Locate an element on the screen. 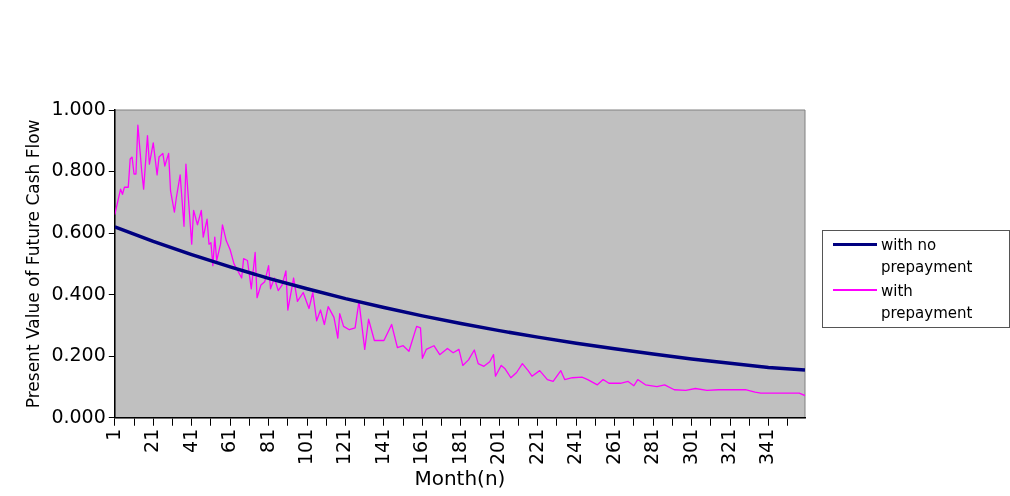 Image resolution: width=1010 pixels, height=496 pixels. y-tick-label: 1.000 is located at coordinates (78, 107).